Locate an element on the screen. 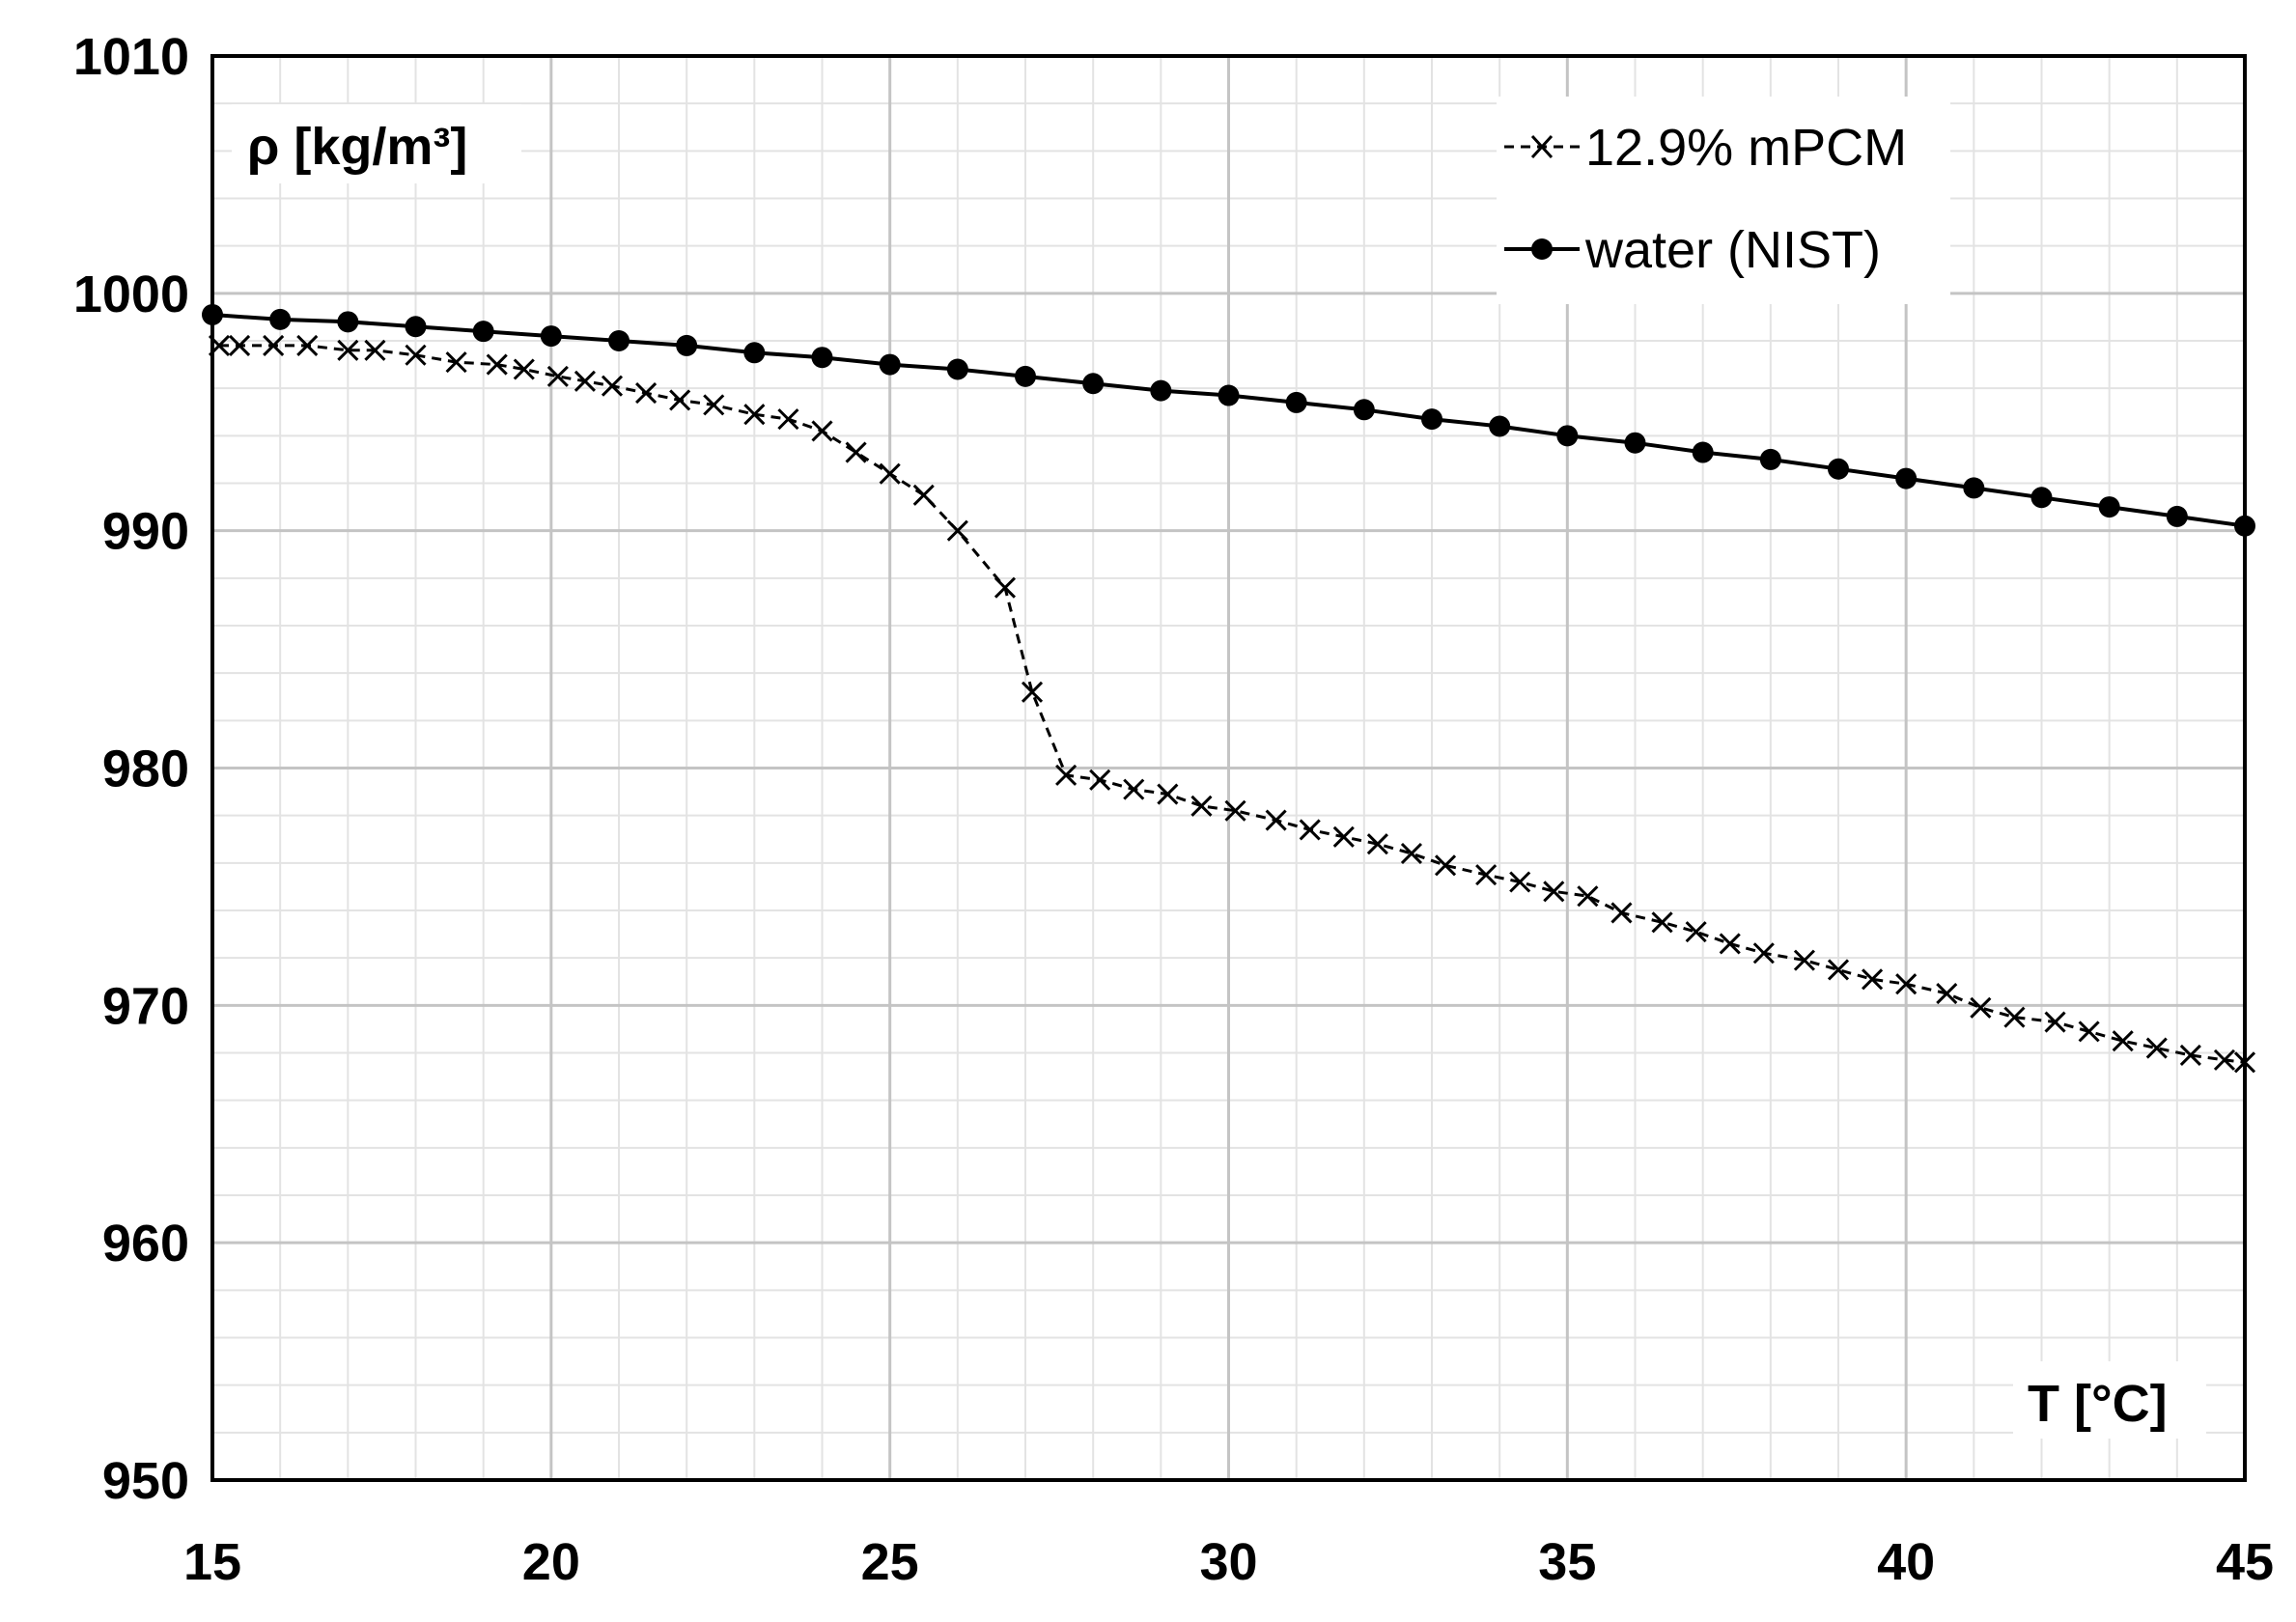 Image resolution: width=2296 pixels, height=1622 pixels. legend-entry-mpcm: 12.9% mPCM is located at coordinates (1706, 148).